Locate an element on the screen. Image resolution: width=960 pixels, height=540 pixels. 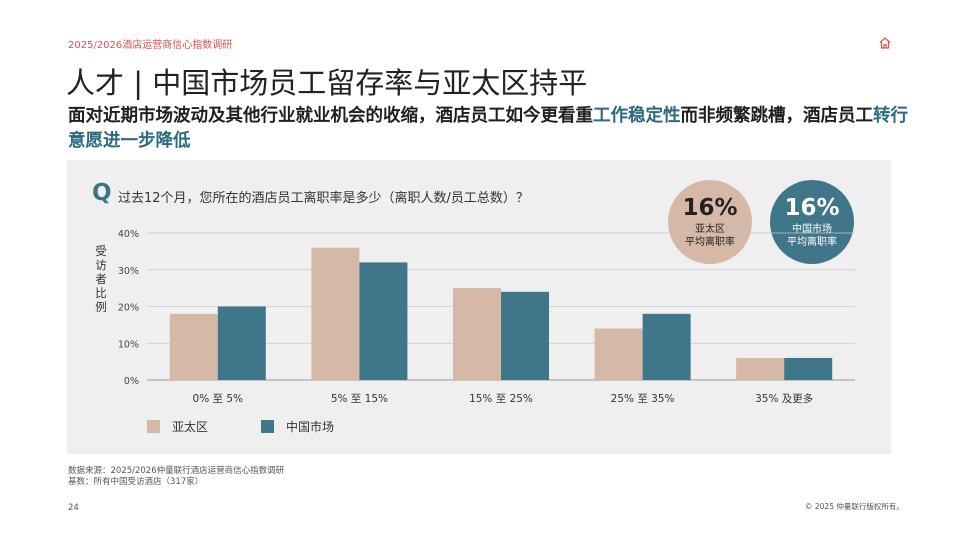
apac-average-label-1: 亚太区 is located at coordinates (710, 229).